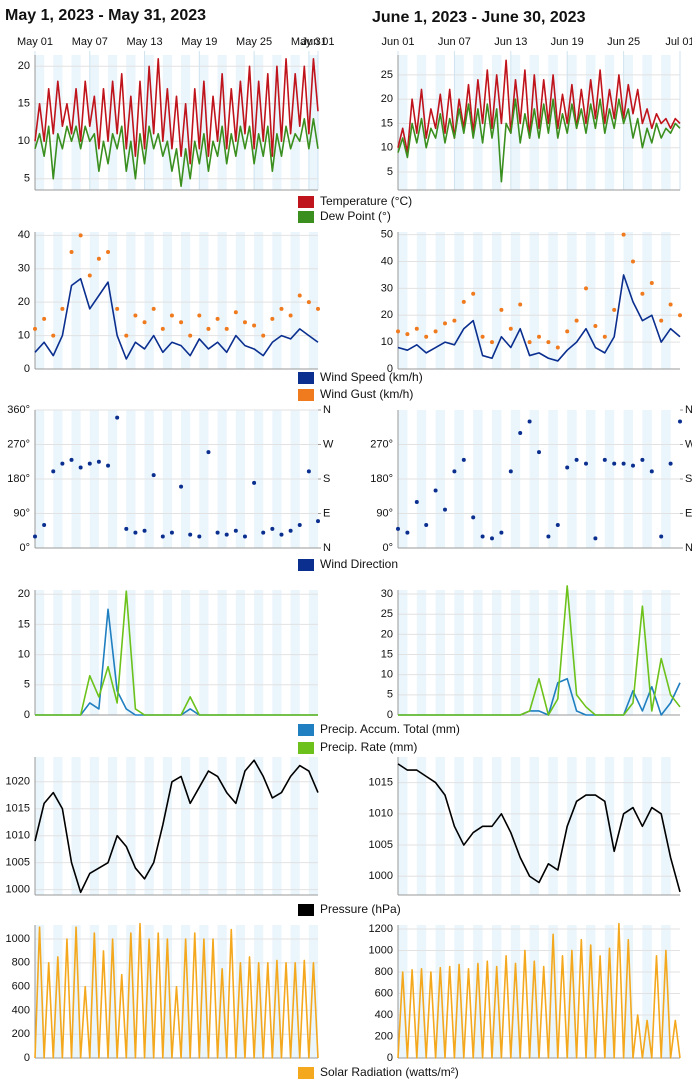  What do you see at coordinates (688, 513) in the screenshot?
I see `y2-tick-label: E` at bounding box center [688, 513].